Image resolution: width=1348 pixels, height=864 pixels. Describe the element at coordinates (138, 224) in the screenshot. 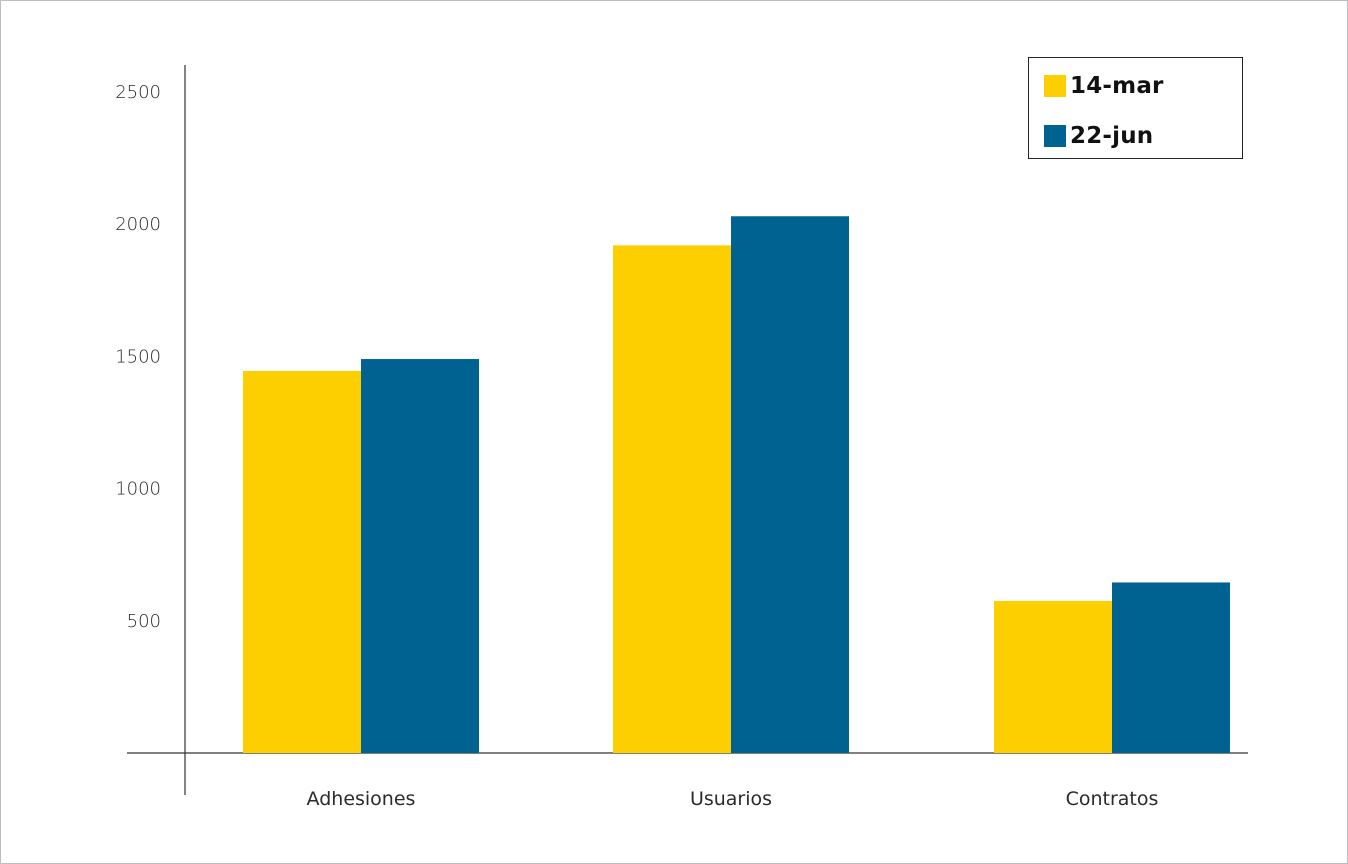

I see `y-tick-label-2000: 2000` at that location.